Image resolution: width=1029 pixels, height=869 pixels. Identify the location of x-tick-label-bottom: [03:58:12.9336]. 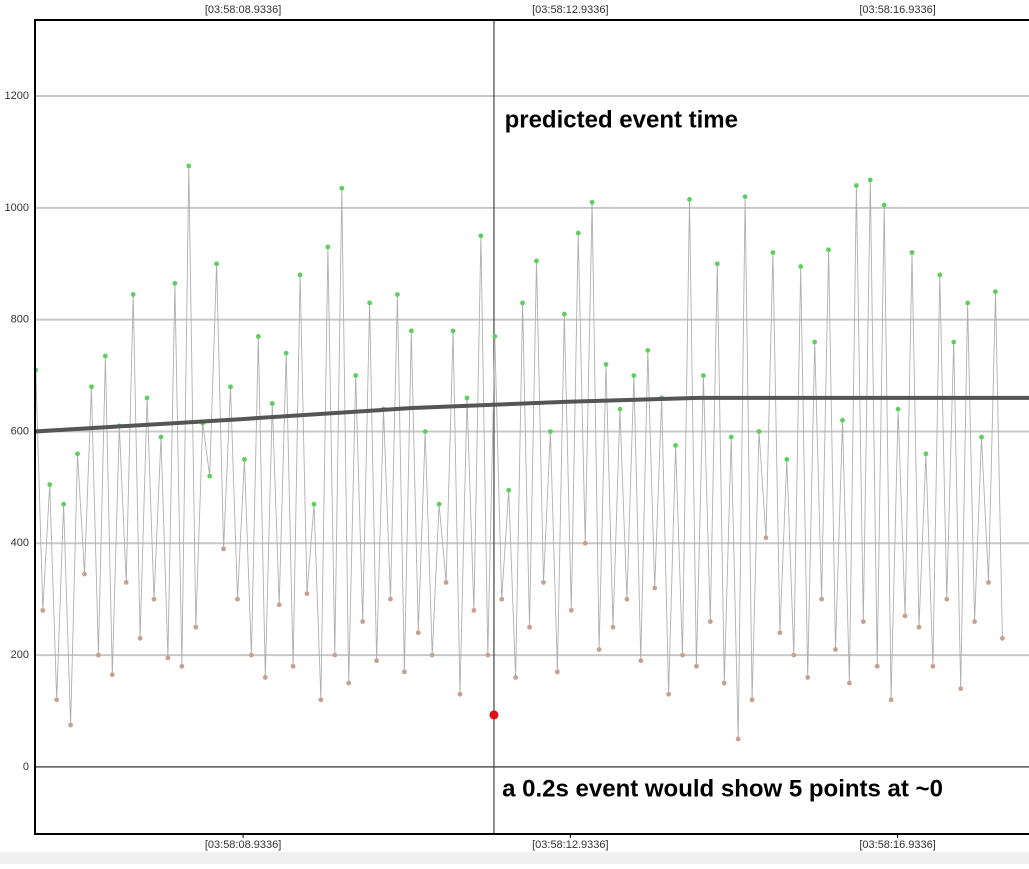
(570, 845).